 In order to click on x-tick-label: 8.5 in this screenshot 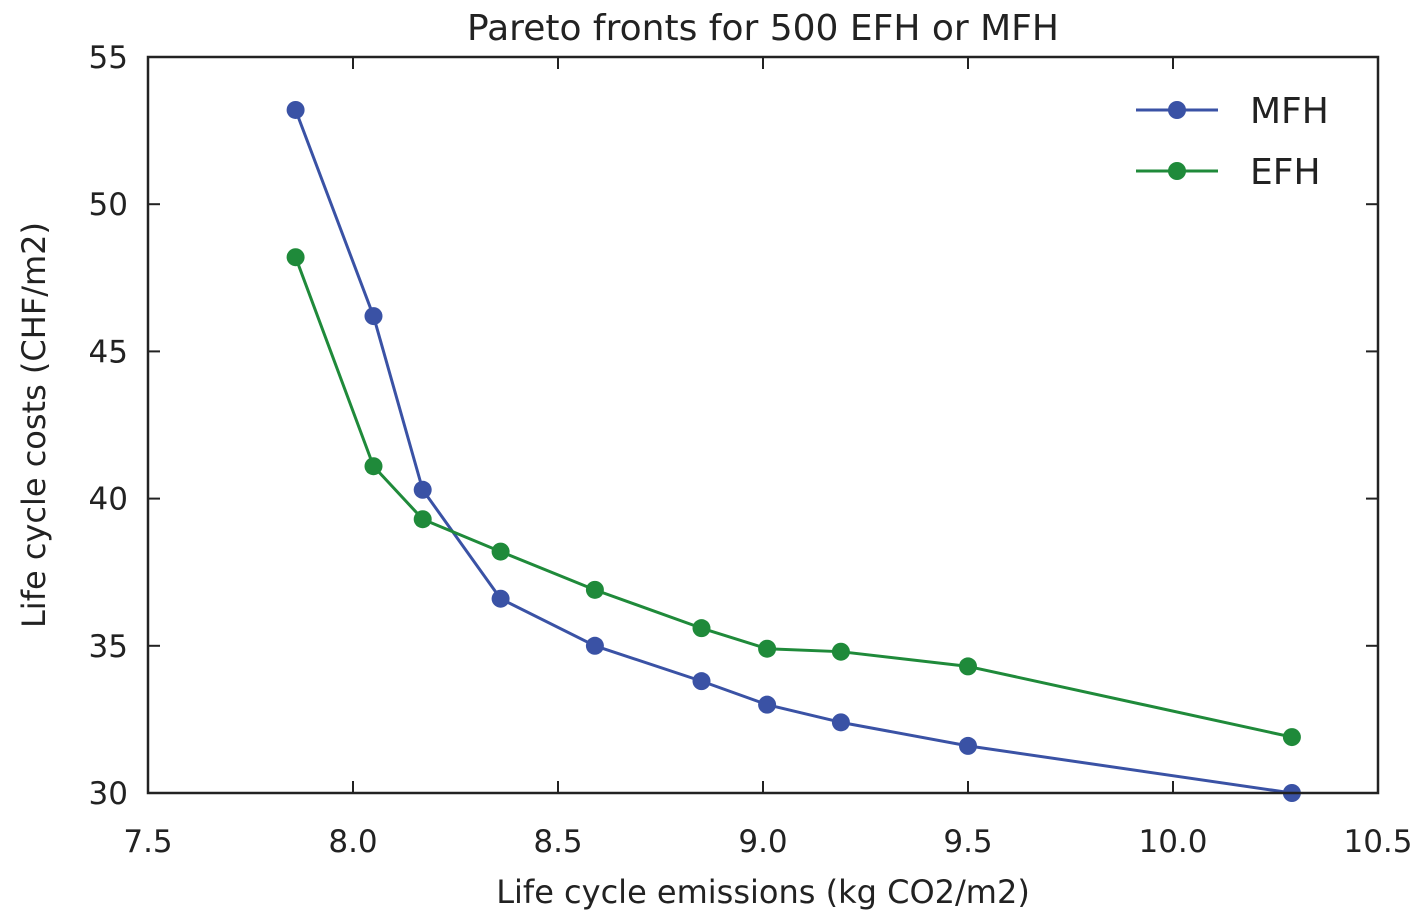, I will do `click(557, 842)`.